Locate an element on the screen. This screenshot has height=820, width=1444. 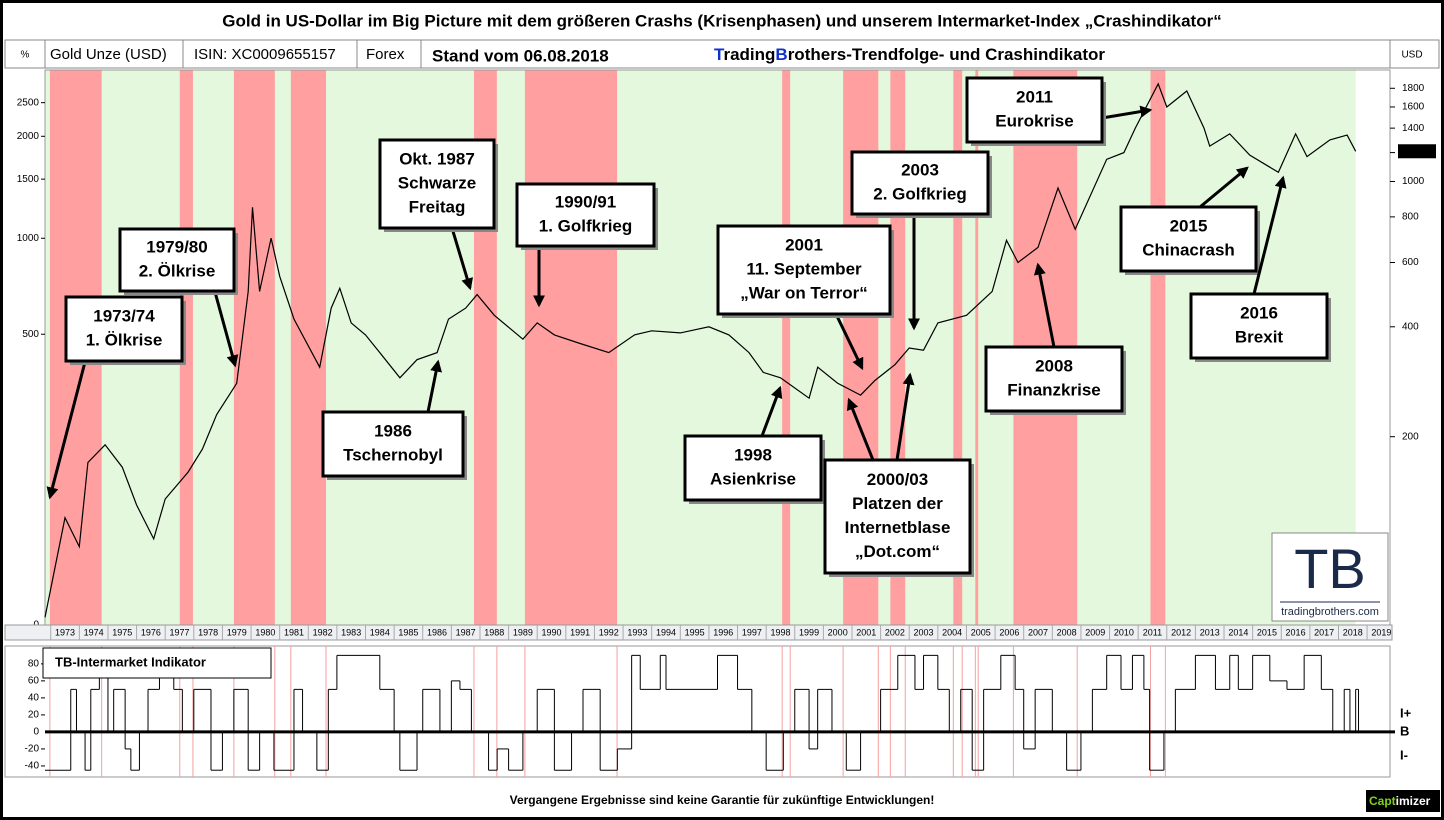
x-tick-label: 2012 is located at coordinates (1181, 632).